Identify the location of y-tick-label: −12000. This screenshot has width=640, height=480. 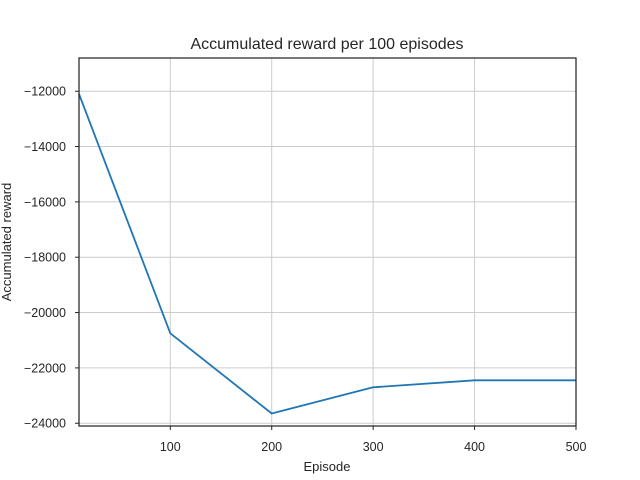
(45, 92).